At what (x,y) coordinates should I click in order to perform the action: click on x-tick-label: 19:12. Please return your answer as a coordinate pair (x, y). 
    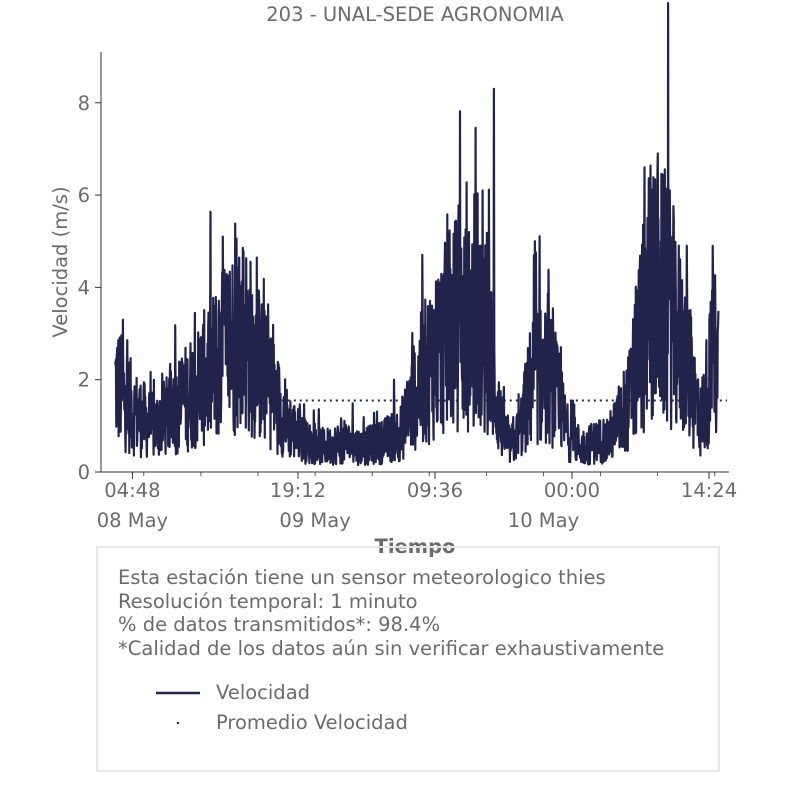
    Looking at the image, I should click on (298, 490).